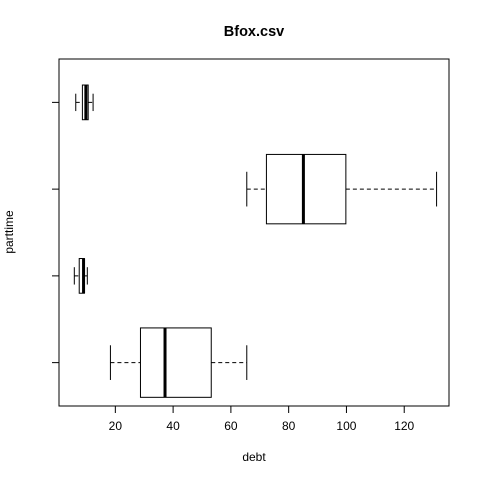 The width and height of the screenshot is (480, 480). I want to click on x-tick-label: 20, so click(116, 426).